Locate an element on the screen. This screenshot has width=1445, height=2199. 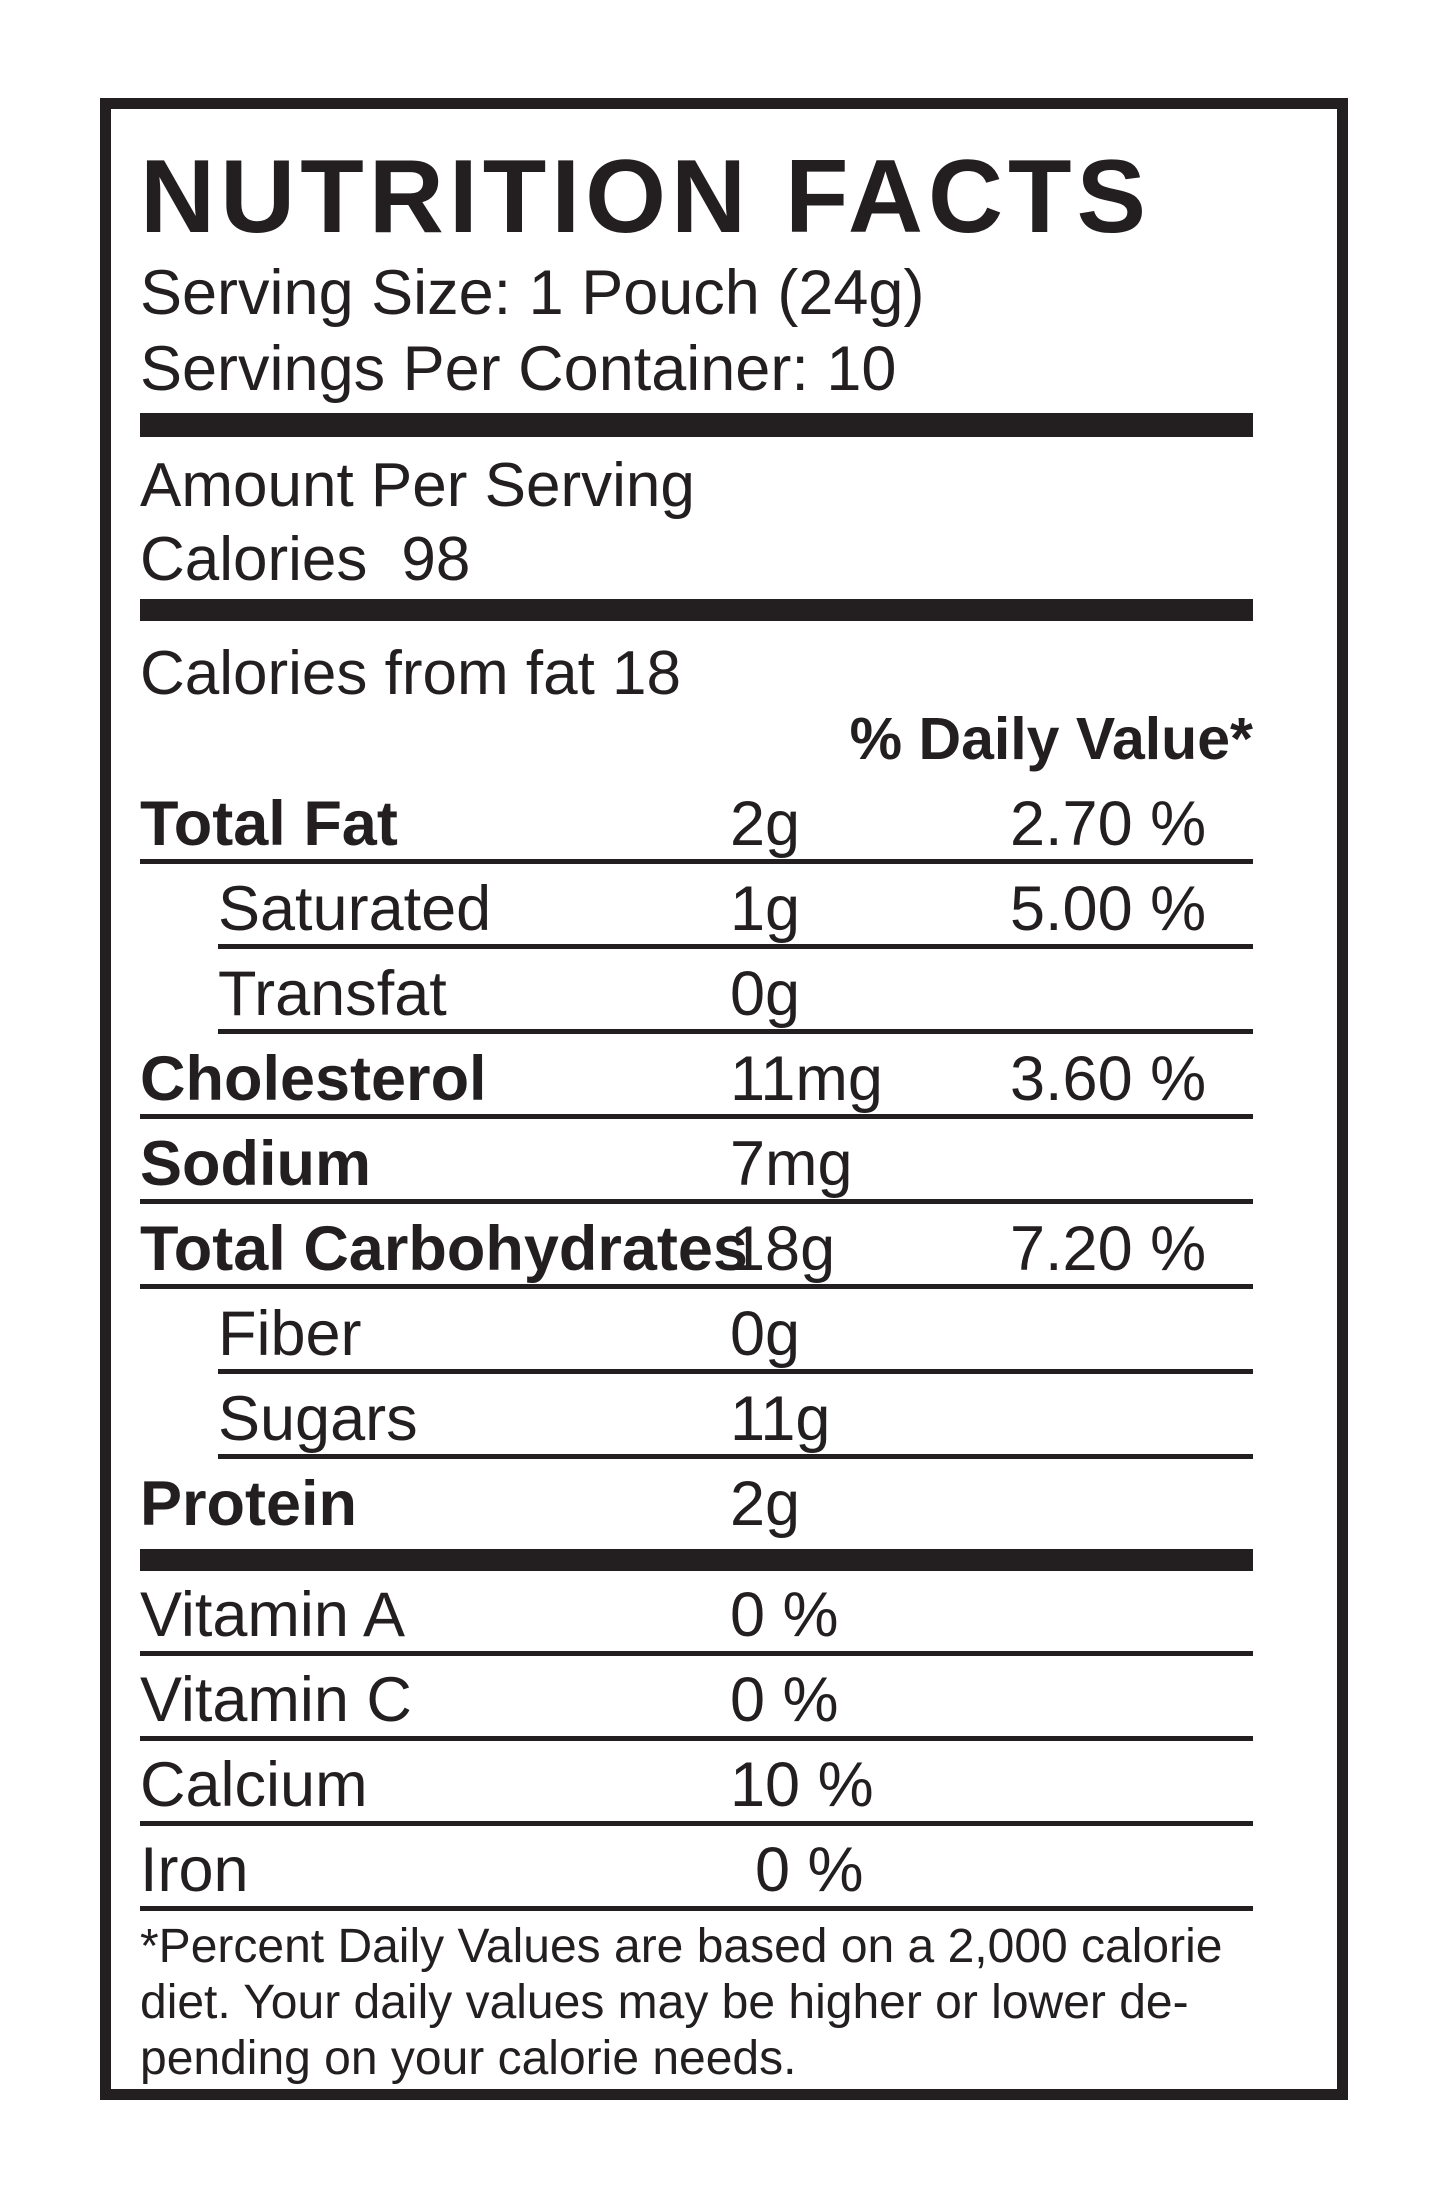
calories-from-fat: Calories from fat 18 is located at coordinates (410, 673).